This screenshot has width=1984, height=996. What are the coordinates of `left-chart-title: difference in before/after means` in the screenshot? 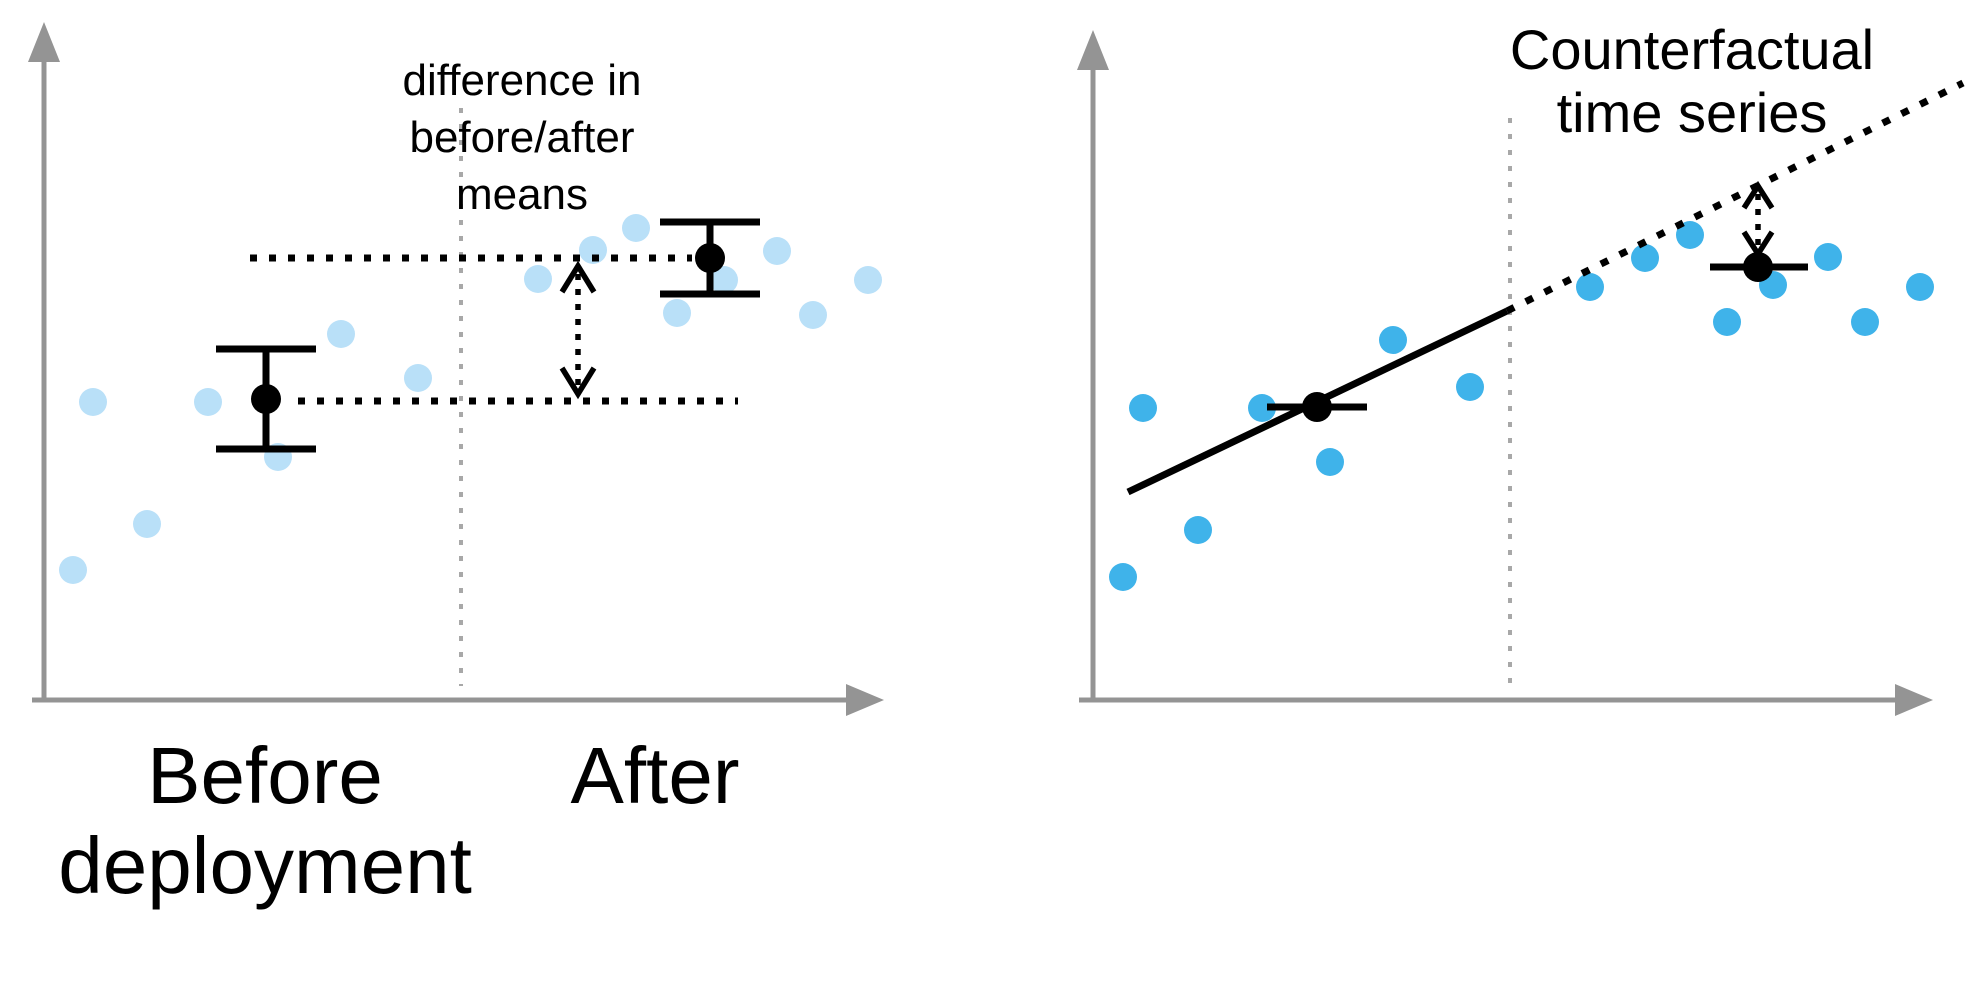 It's located at (522, 137).